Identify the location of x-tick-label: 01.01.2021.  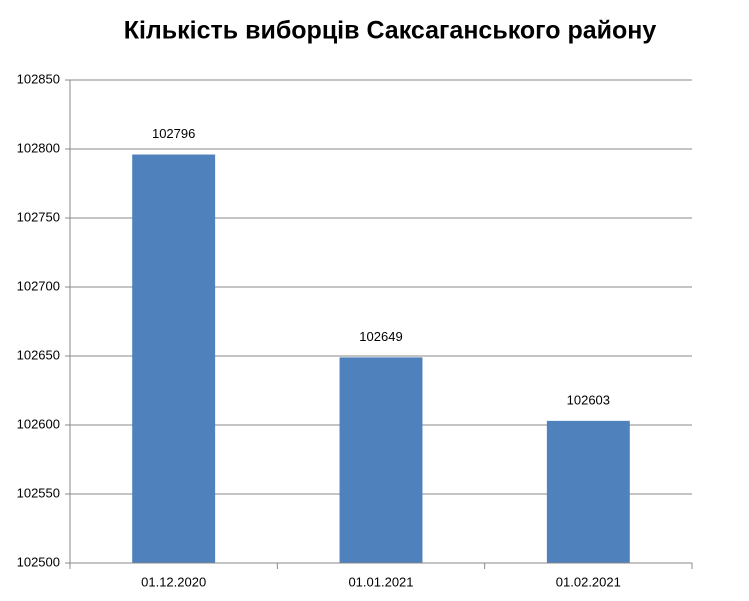
(380, 581).